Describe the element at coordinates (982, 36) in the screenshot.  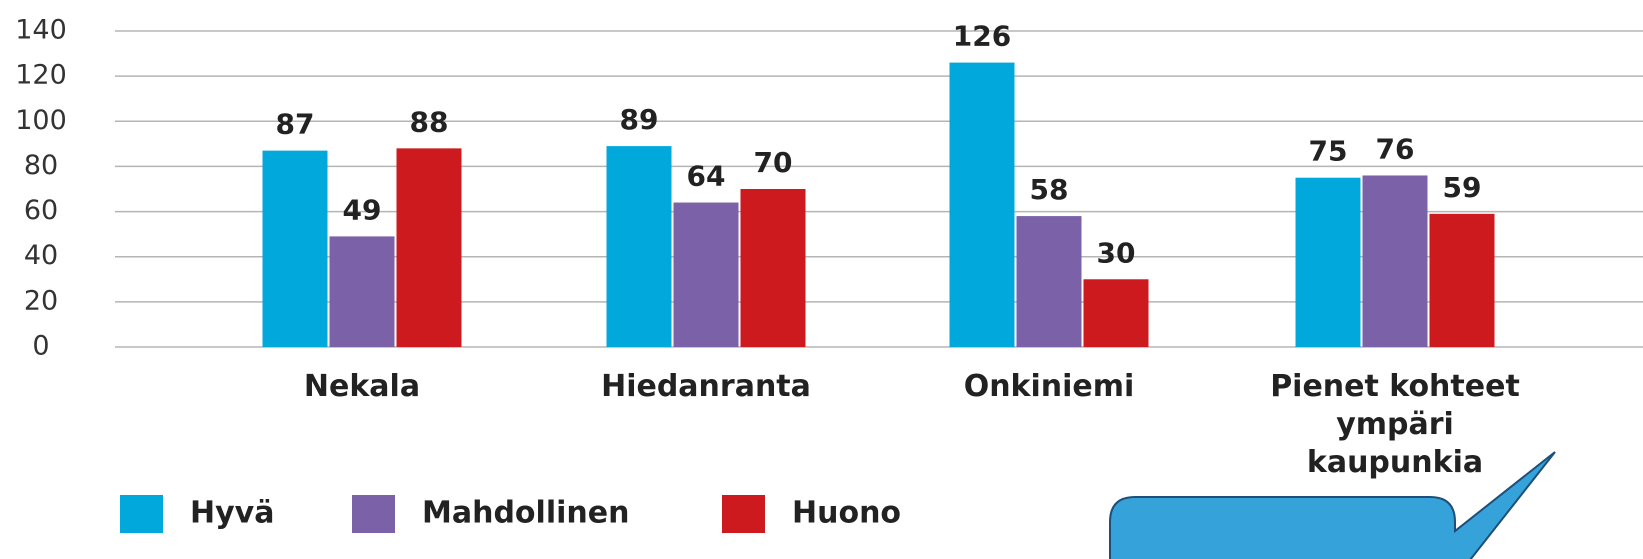
I see `value-label: 126` at that location.